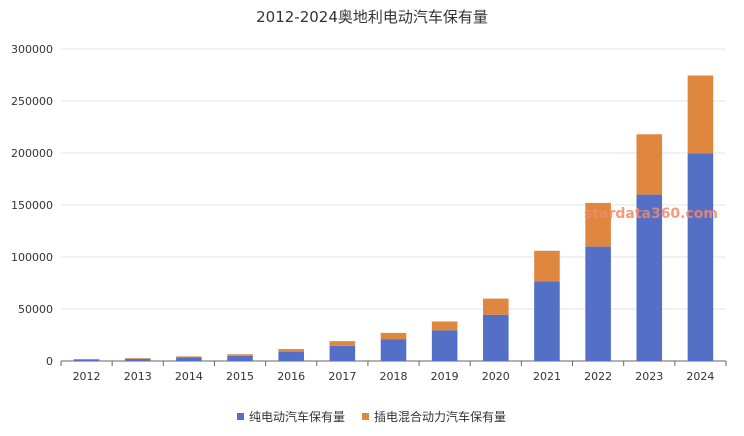 The width and height of the screenshot is (744, 436). Describe the element at coordinates (35, 309) in the screenshot. I see `y-tick-label: 50000` at that location.